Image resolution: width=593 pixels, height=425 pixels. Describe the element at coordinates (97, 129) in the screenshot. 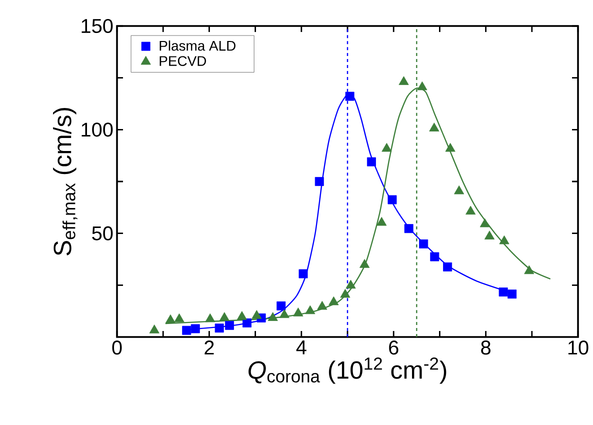

I see `y-tick-label: 100` at that location.